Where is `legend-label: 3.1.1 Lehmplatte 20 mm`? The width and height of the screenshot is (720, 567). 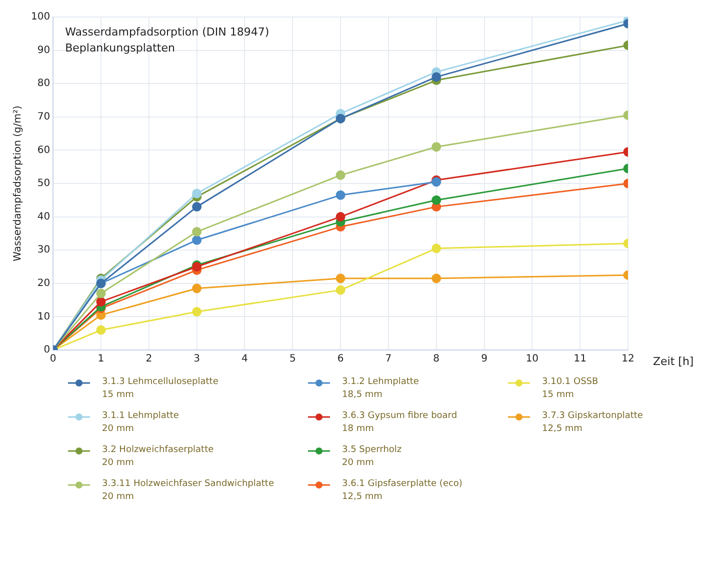 legend-label: 3.1.1 Lehmplatte 20 mm is located at coordinates (140, 423).